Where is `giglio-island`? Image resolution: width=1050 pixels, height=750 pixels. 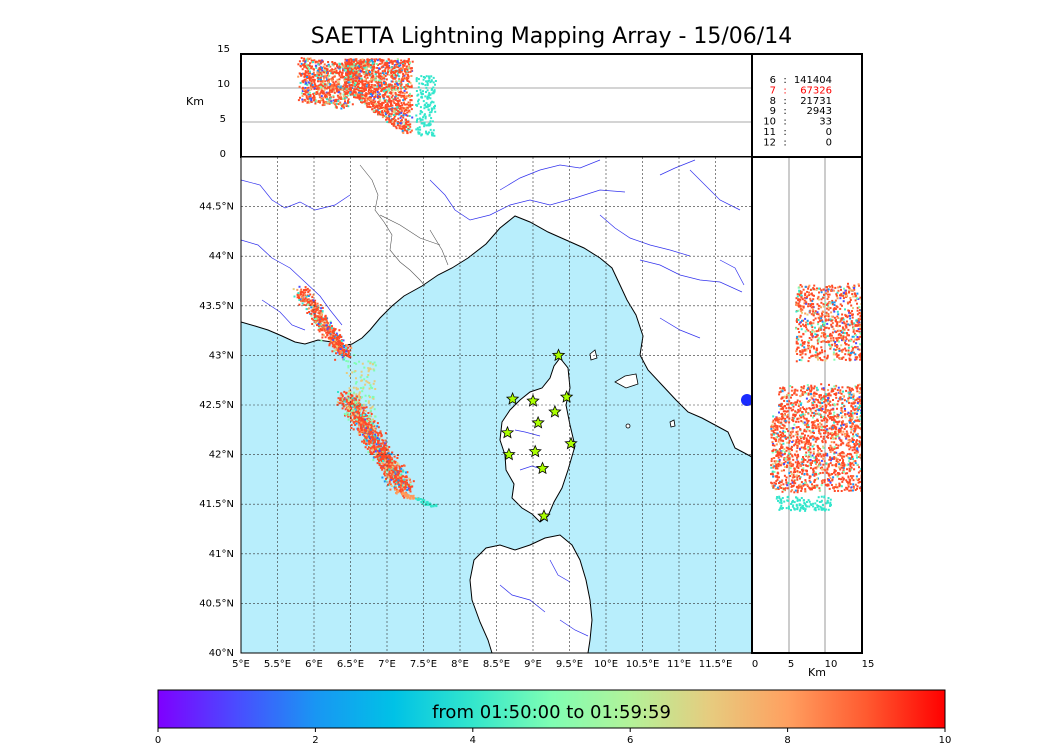
giglio-island is located at coordinates (672, 423).